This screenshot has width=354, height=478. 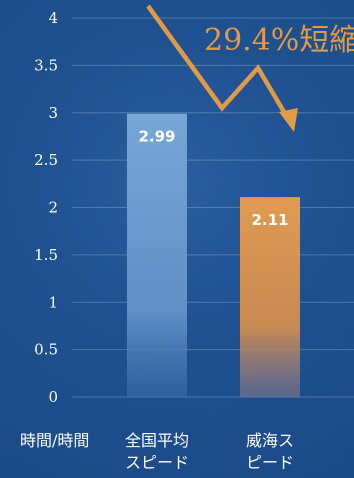 I want to click on y-tick-label: 3.5, so click(x=46, y=65).